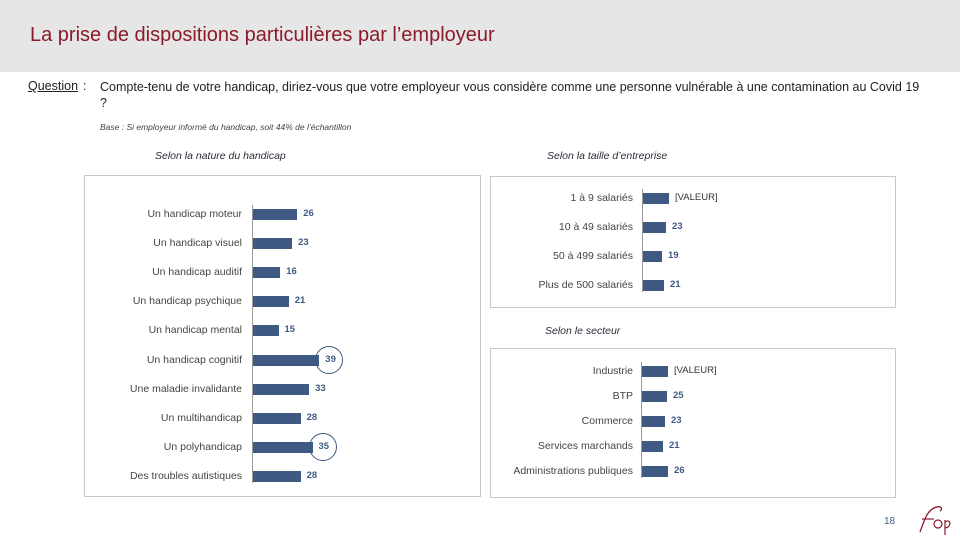 The width and height of the screenshot is (960, 540). What do you see at coordinates (607, 156) in the screenshot?
I see `chart-title-taille: Selon la taille d’entreprise` at bounding box center [607, 156].